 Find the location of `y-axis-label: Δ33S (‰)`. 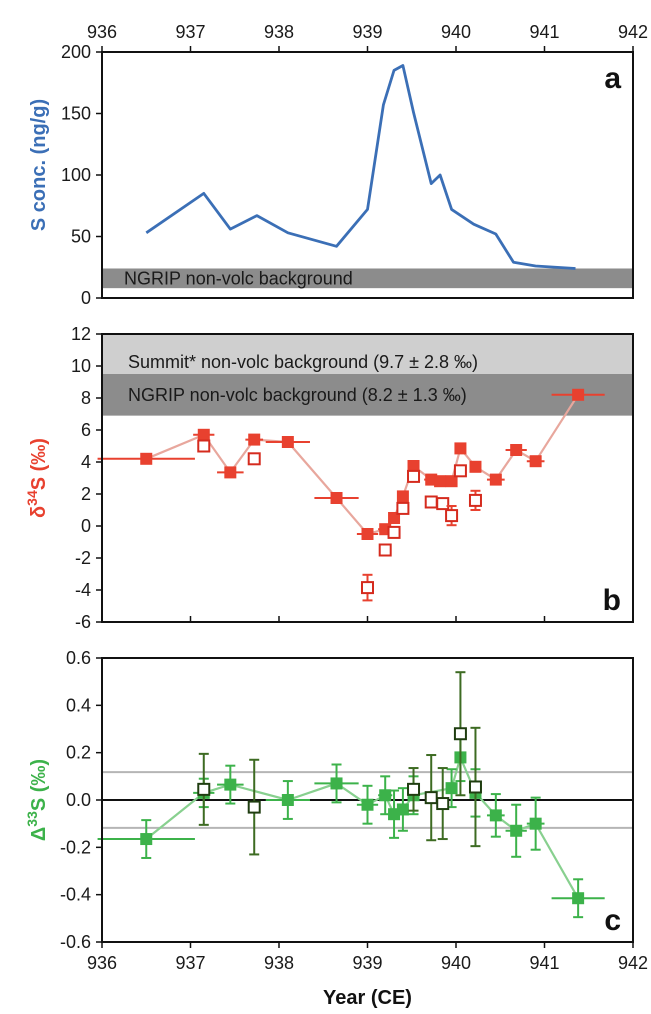

y-axis-label: Δ33S (‰) is located at coordinates (37, 800).